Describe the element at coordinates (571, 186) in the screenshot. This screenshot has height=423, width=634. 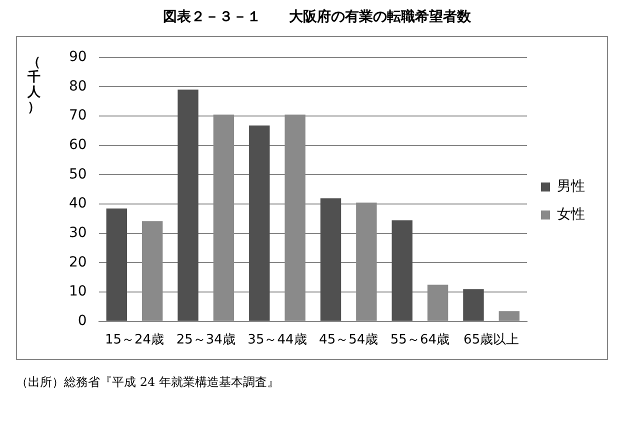
I see `legend-label: 男性` at that location.